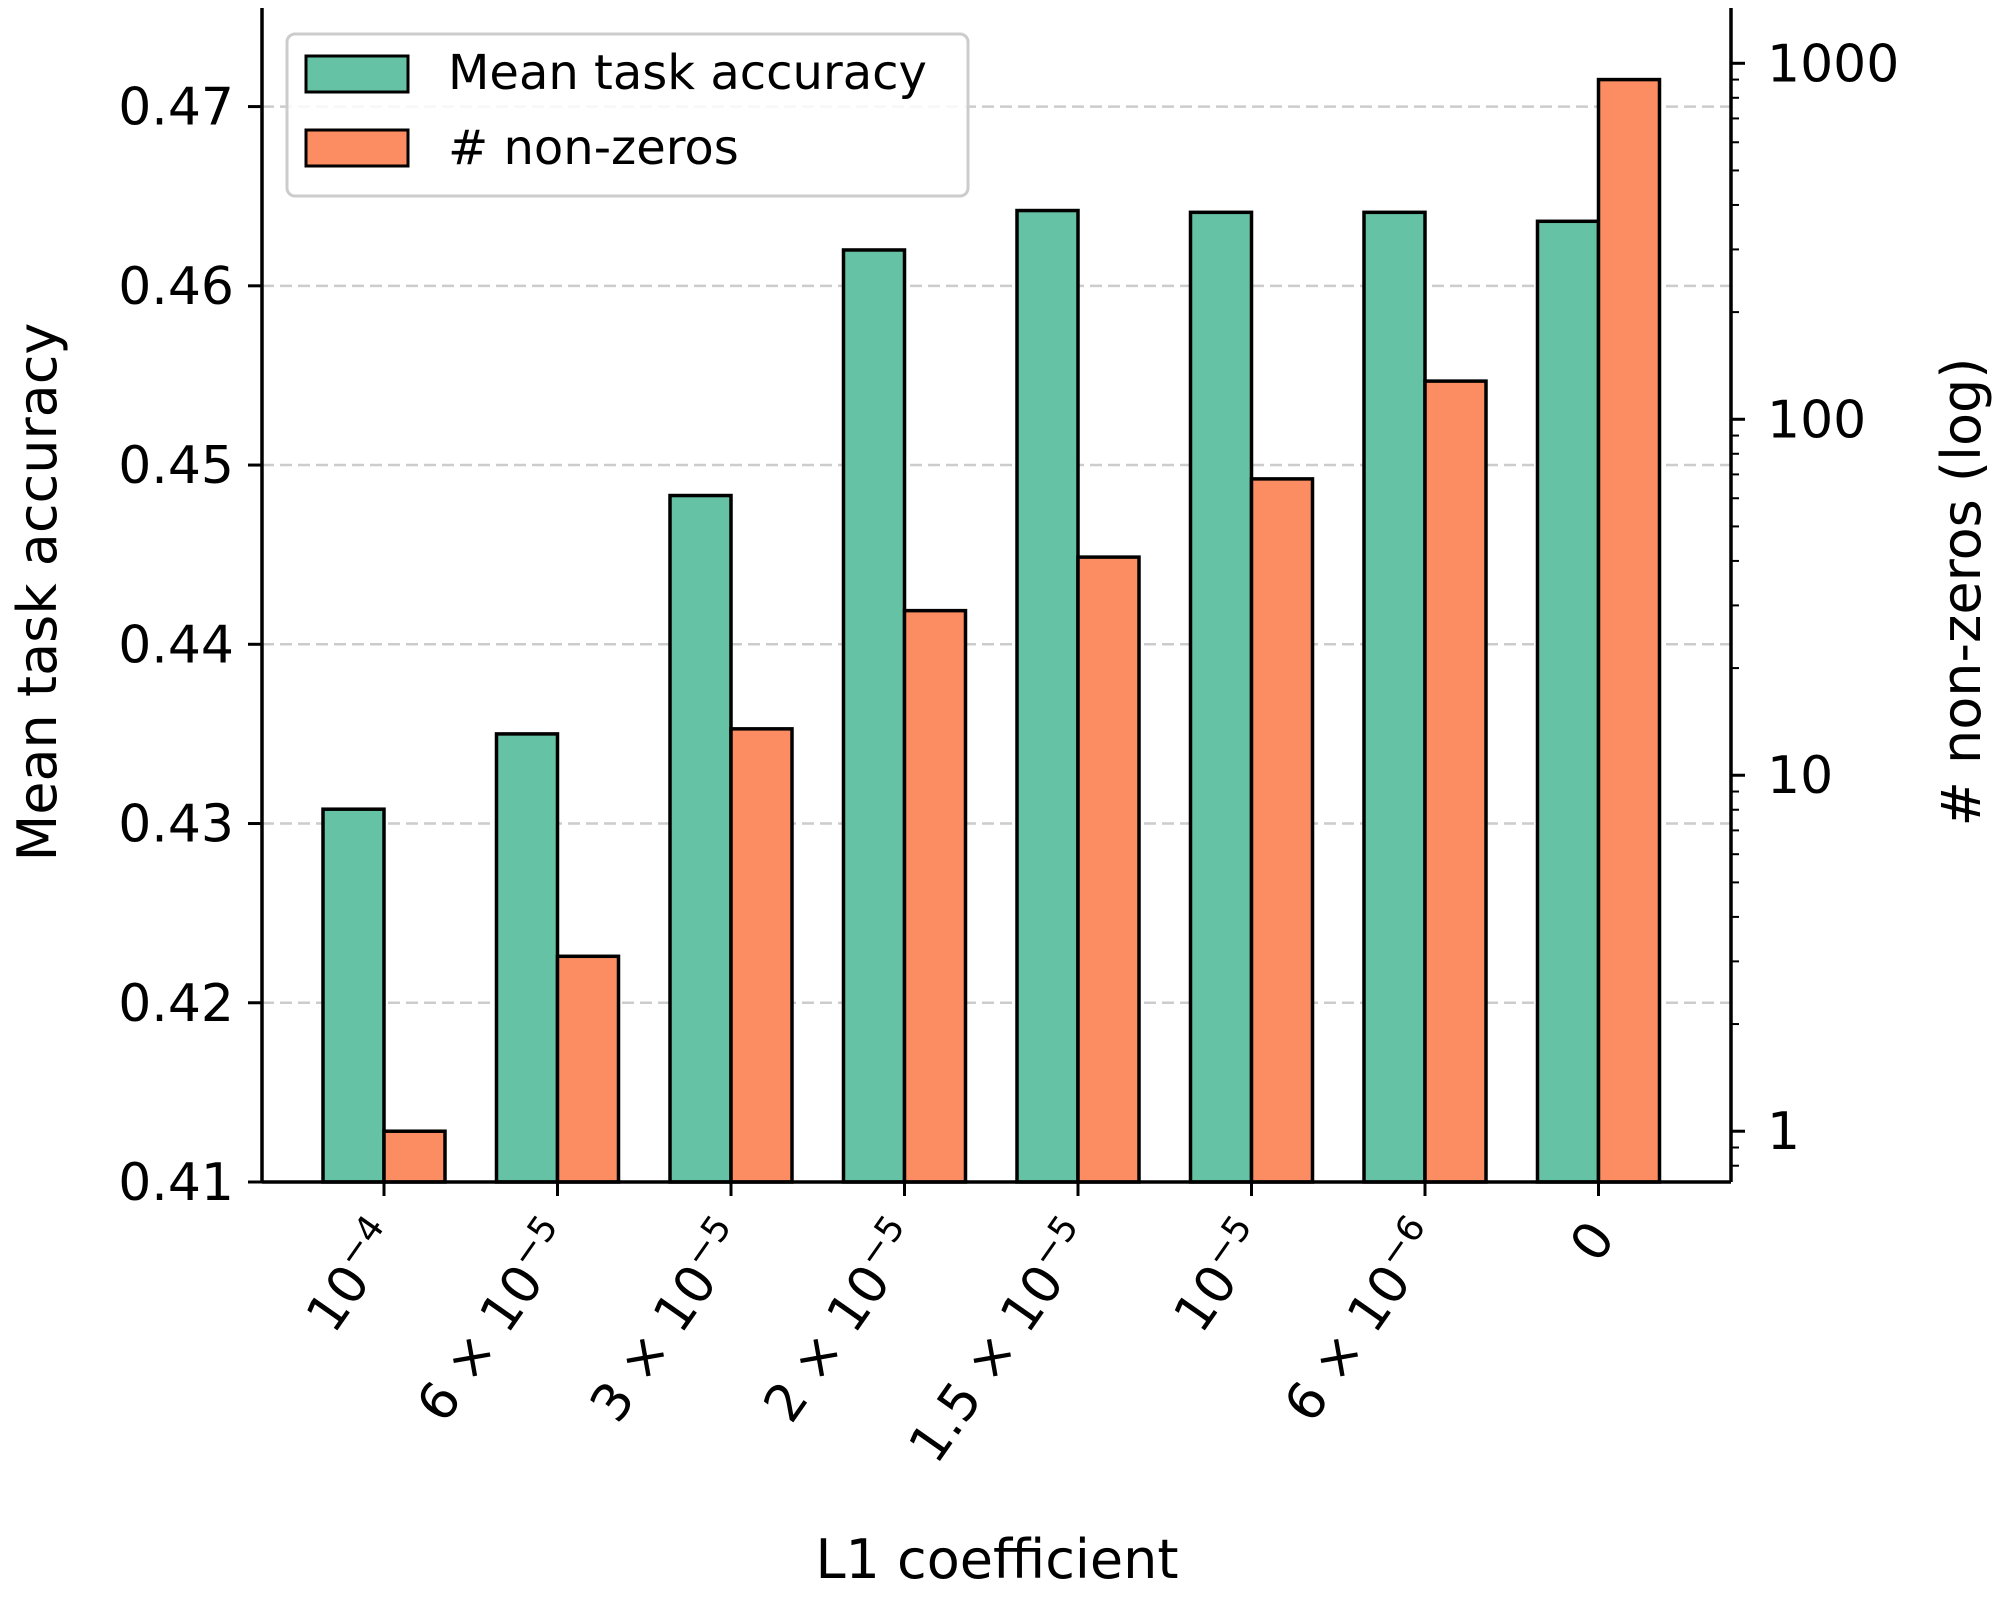 Image resolution: width=2000 pixels, height=1600 pixels. I want to click on left-y-tick-label: 0.47, so click(176, 108).